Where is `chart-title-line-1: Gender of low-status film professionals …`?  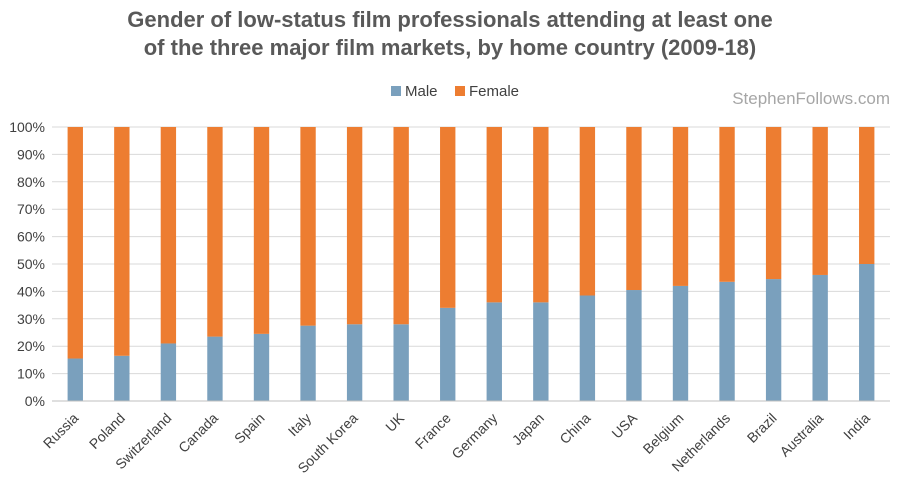
chart-title-line-1: Gender of low-status film professionals … is located at coordinates (449, 19).